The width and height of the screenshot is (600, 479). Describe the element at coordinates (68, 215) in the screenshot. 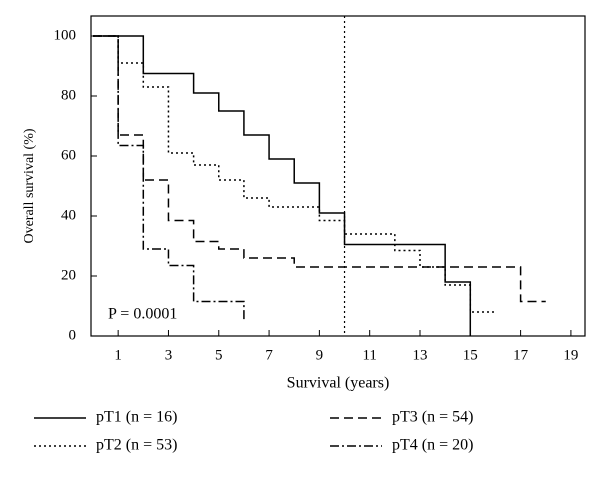

I see `y-tick-label: 40` at that location.